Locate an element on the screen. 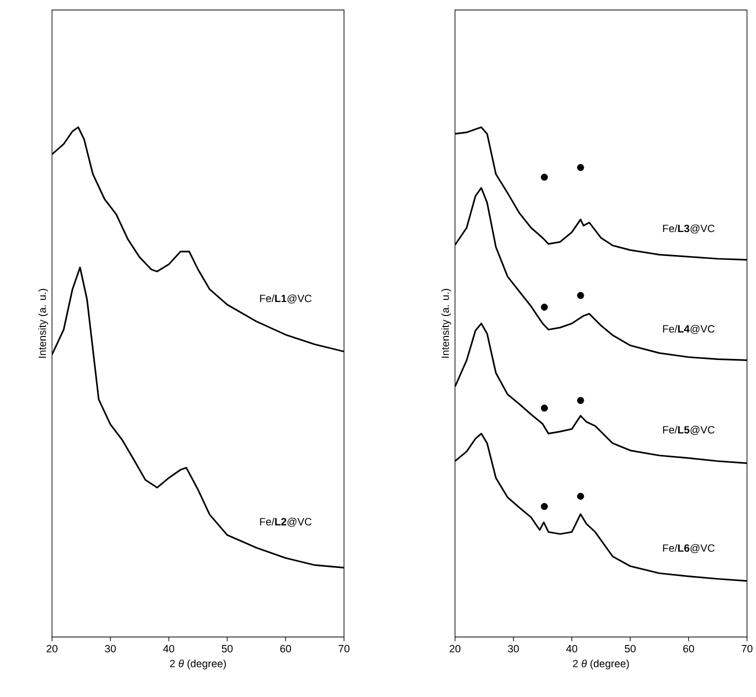 Image resolution: width=756 pixels, height=697 pixels. series-label: Fe/L1@VC is located at coordinates (286, 299).